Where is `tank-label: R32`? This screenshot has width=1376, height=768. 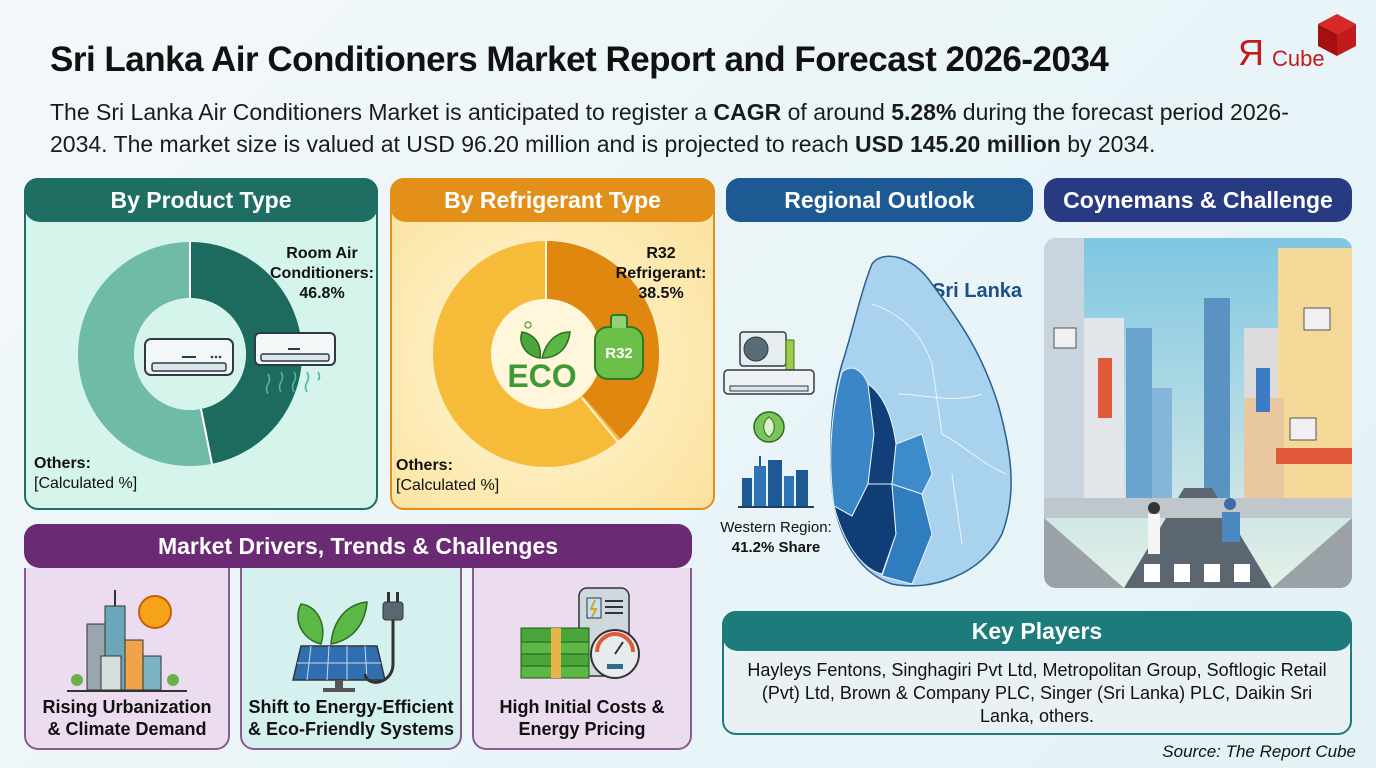 tank-label: R32 is located at coordinates (619, 353).